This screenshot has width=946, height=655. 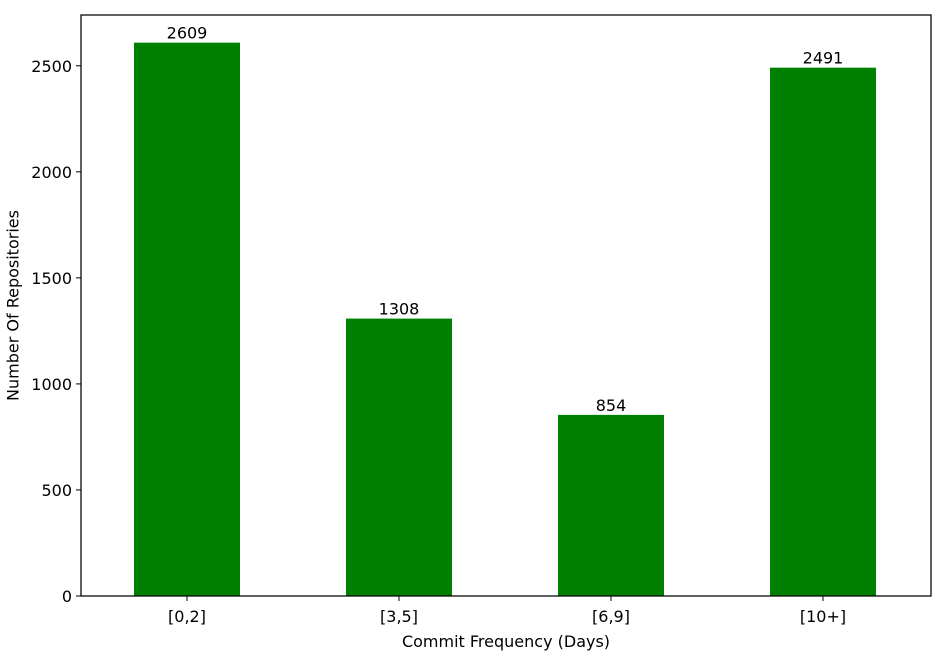 What do you see at coordinates (51, 66) in the screenshot?
I see `y-tick-label-5: 2500` at bounding box center [51, 66].